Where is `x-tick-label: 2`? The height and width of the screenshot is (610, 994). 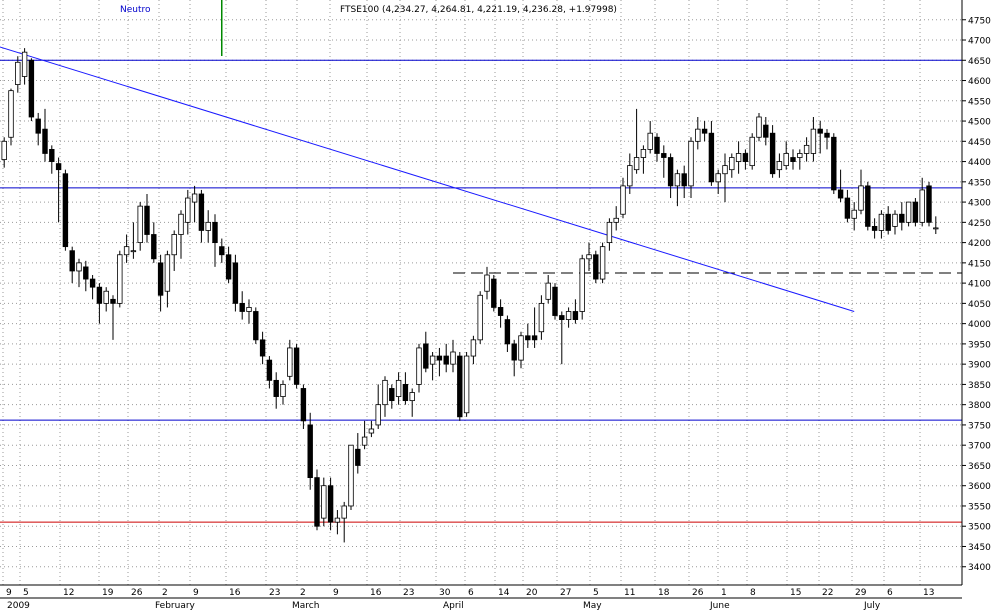 x-tick-label: 2 is located at coordinates (165, 593).